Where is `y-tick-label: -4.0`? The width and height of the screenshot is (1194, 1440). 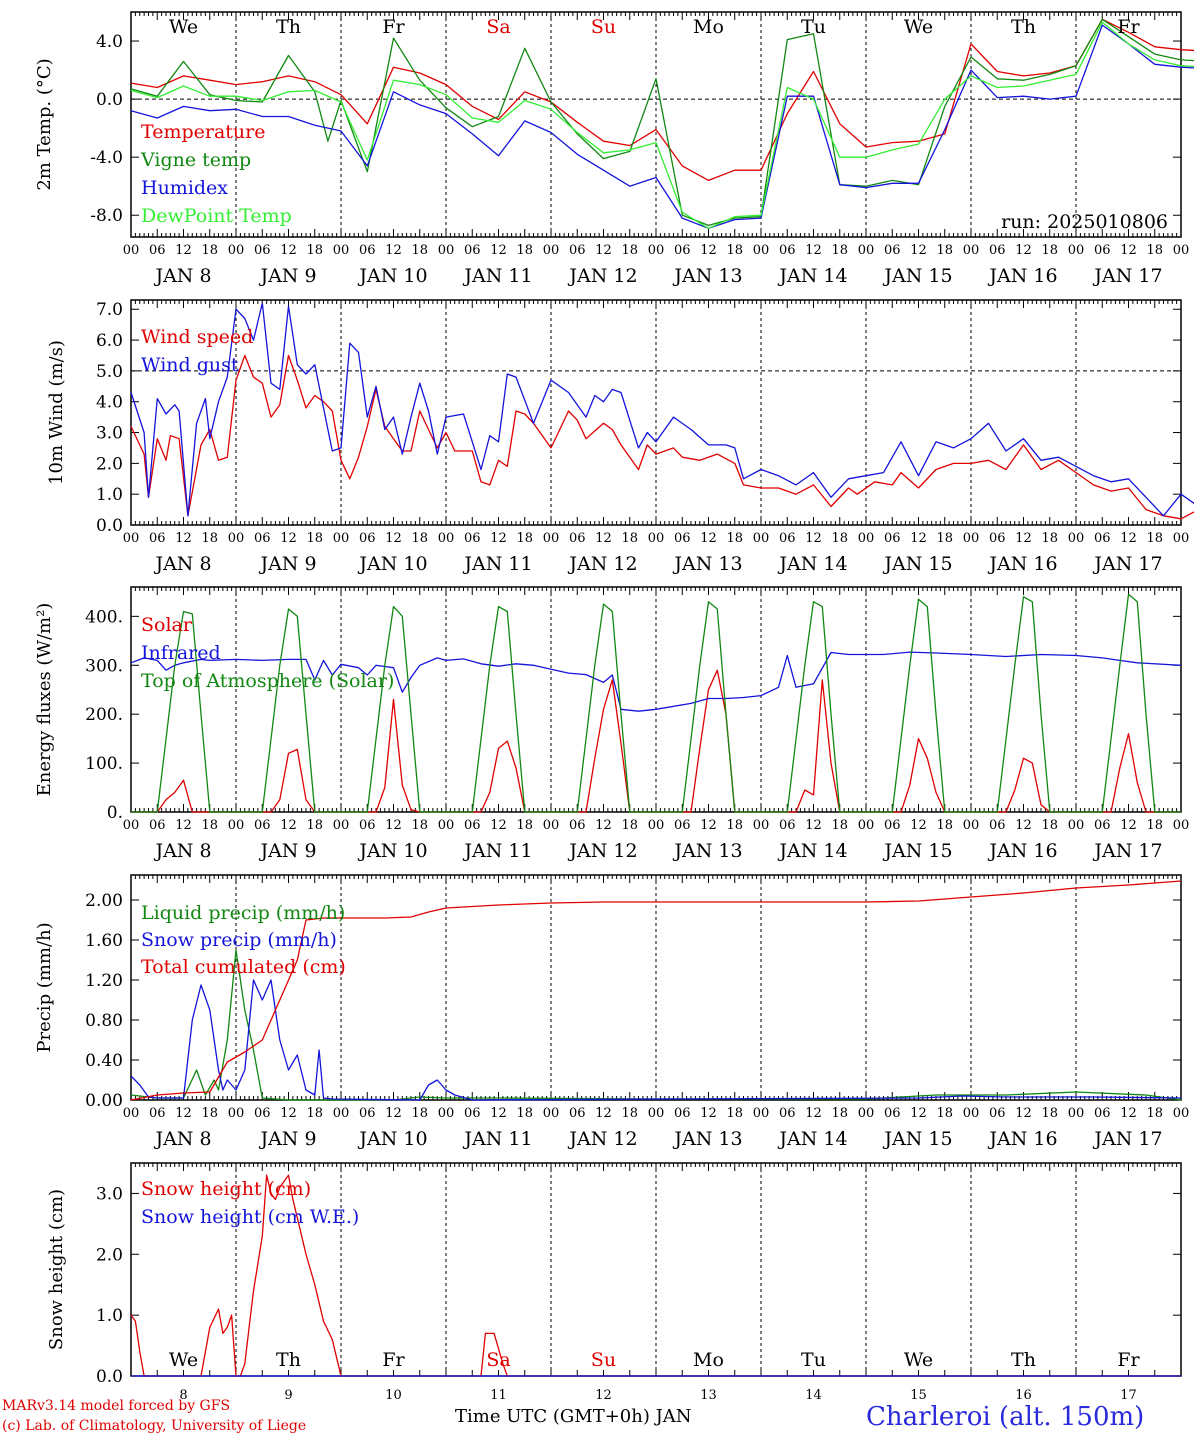
y-tick-label: -4.0 is located at coordinates (106, 158).